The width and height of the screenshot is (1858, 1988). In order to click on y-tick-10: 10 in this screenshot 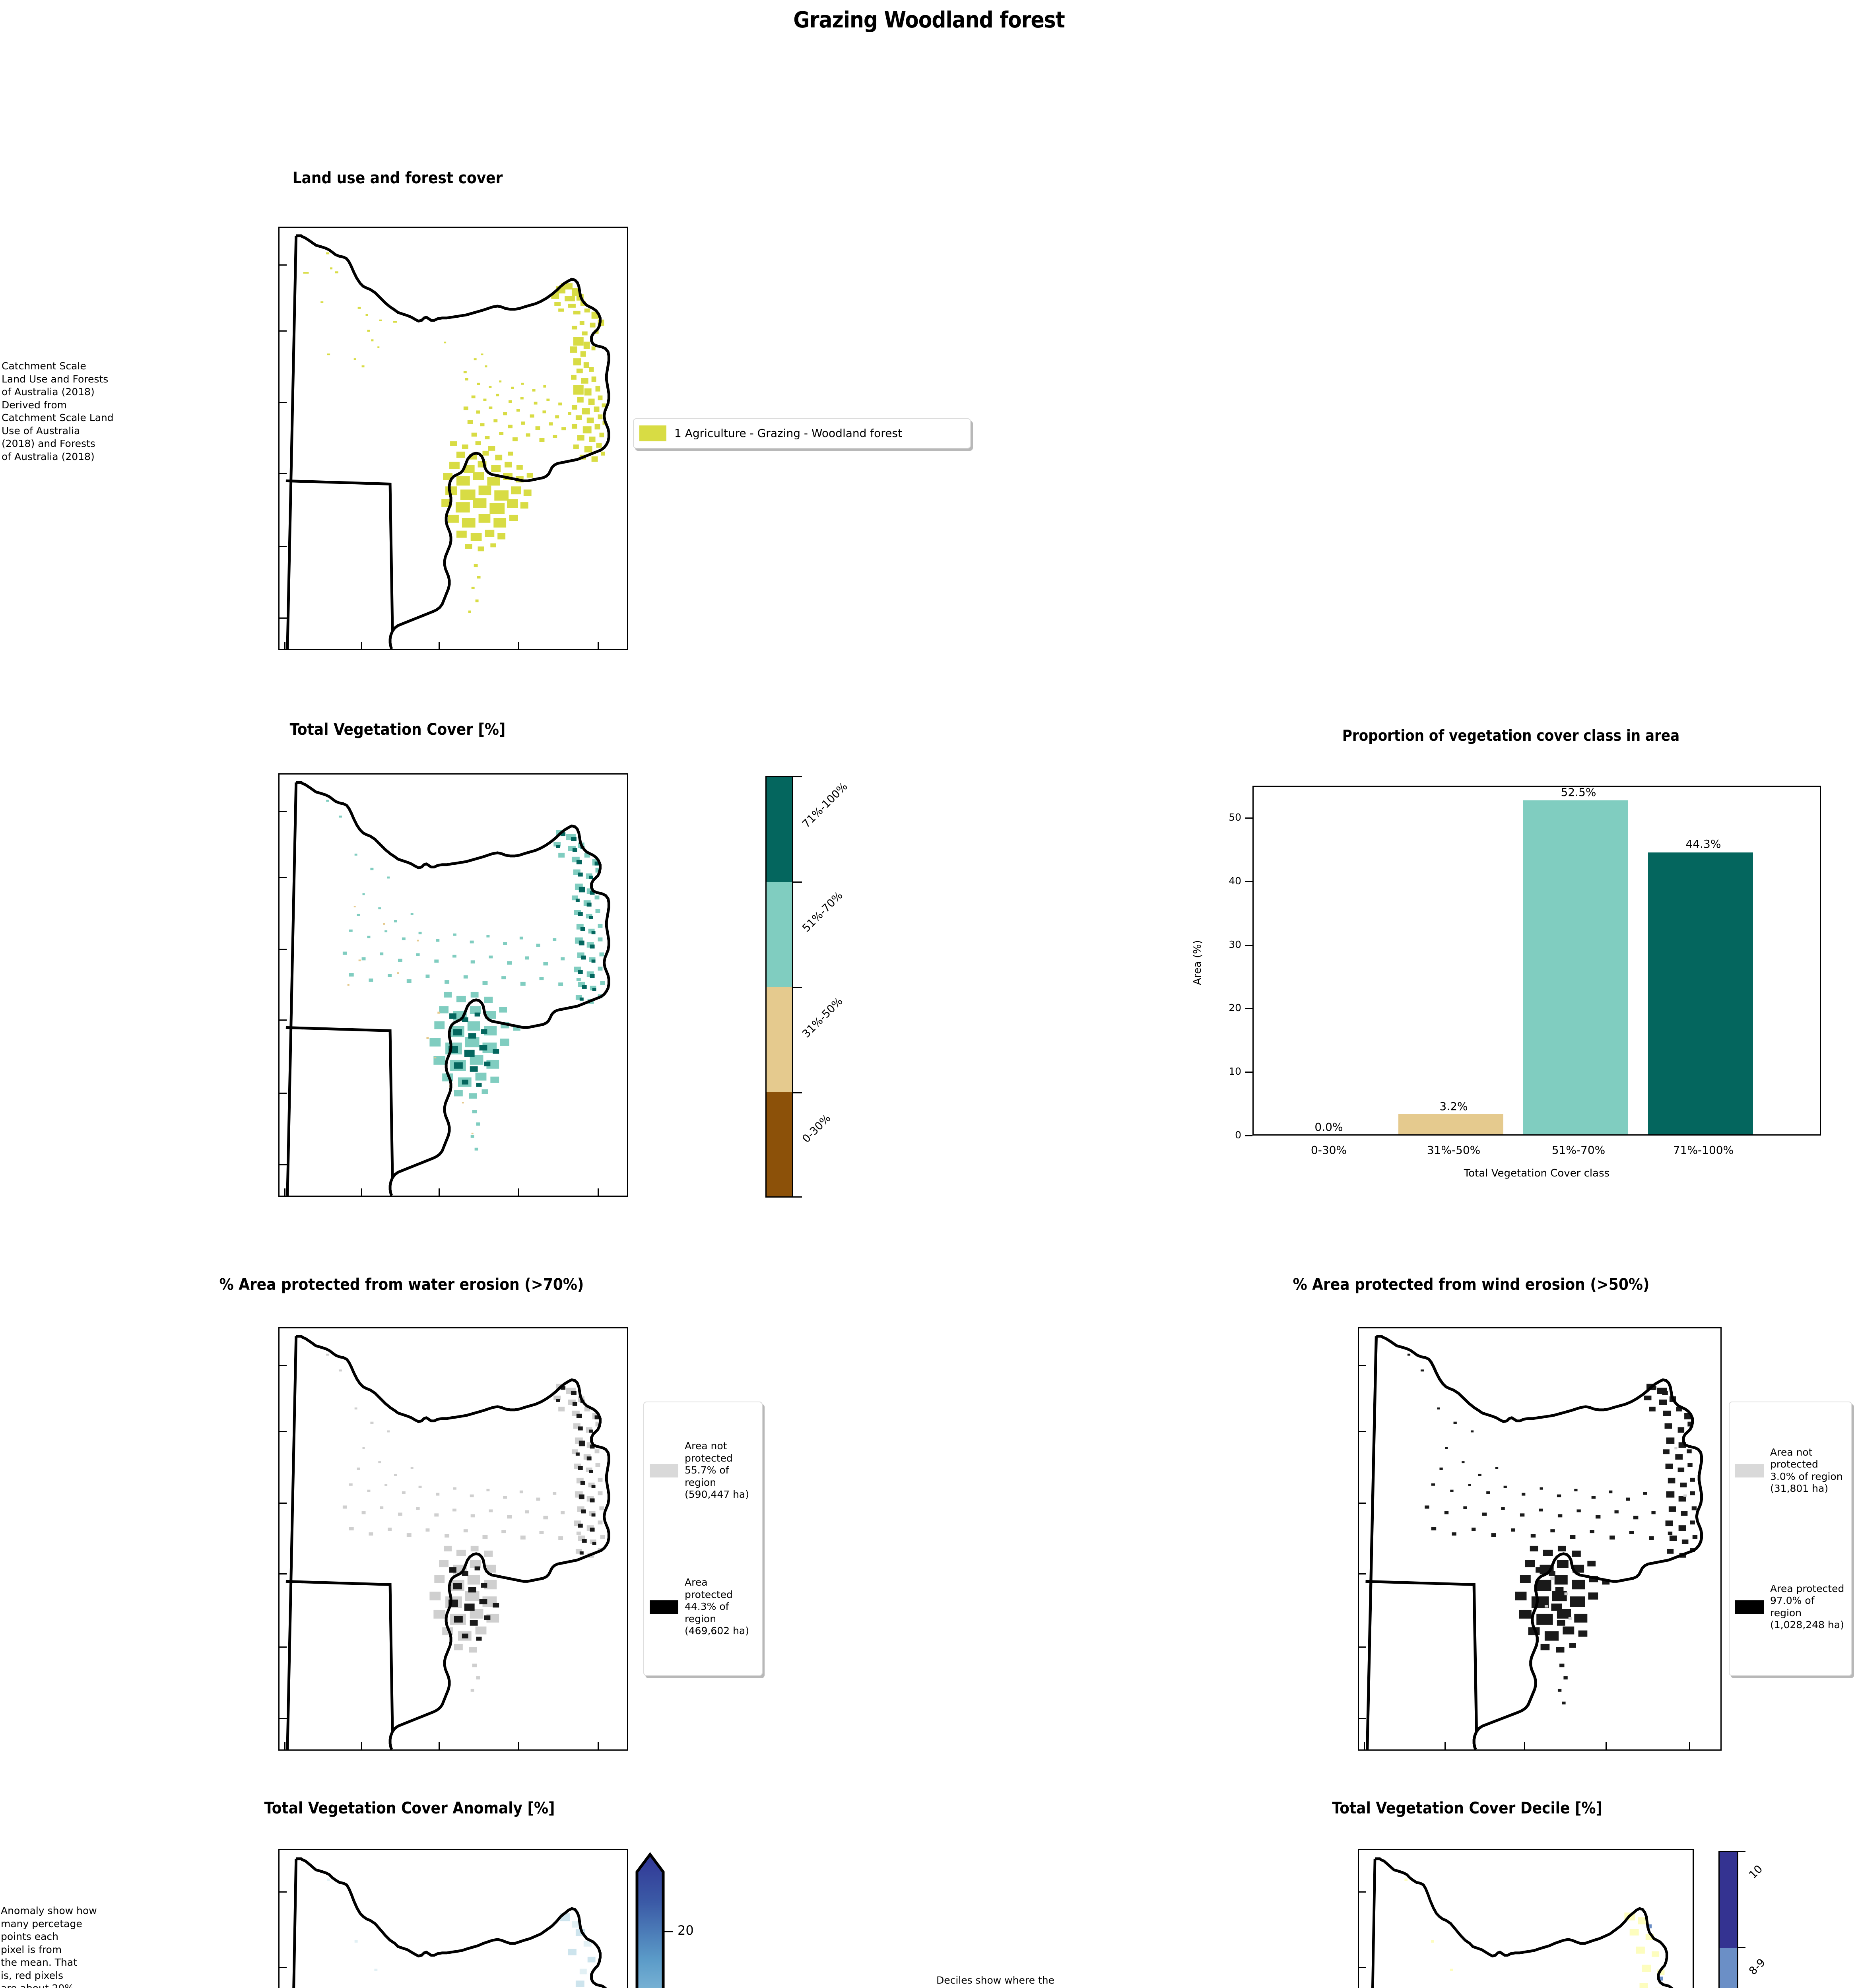, I will do `click(1235, 1071)`.